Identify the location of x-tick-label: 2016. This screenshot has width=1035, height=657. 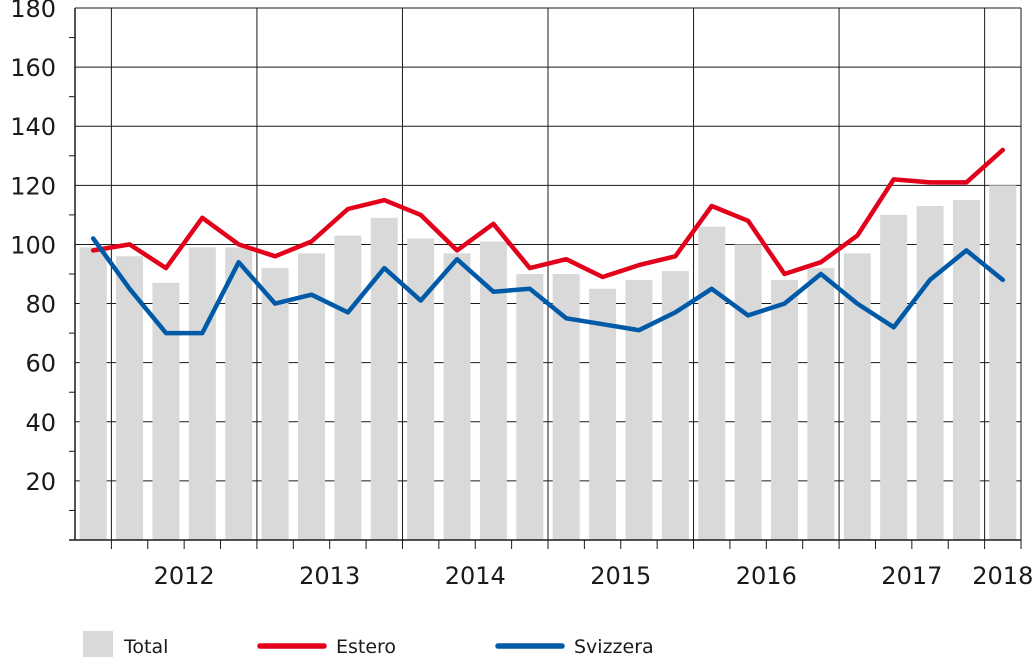
(766, 576).